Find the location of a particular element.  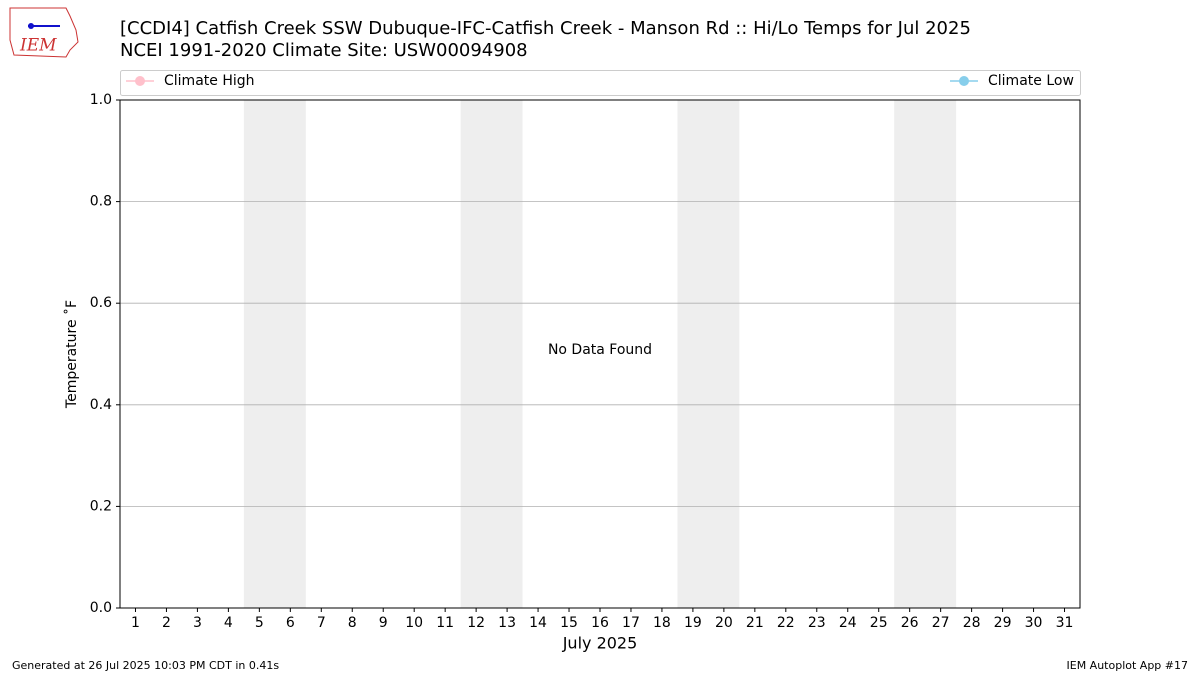

x-tick-label: 31 is located at coordinates (1065, 623).